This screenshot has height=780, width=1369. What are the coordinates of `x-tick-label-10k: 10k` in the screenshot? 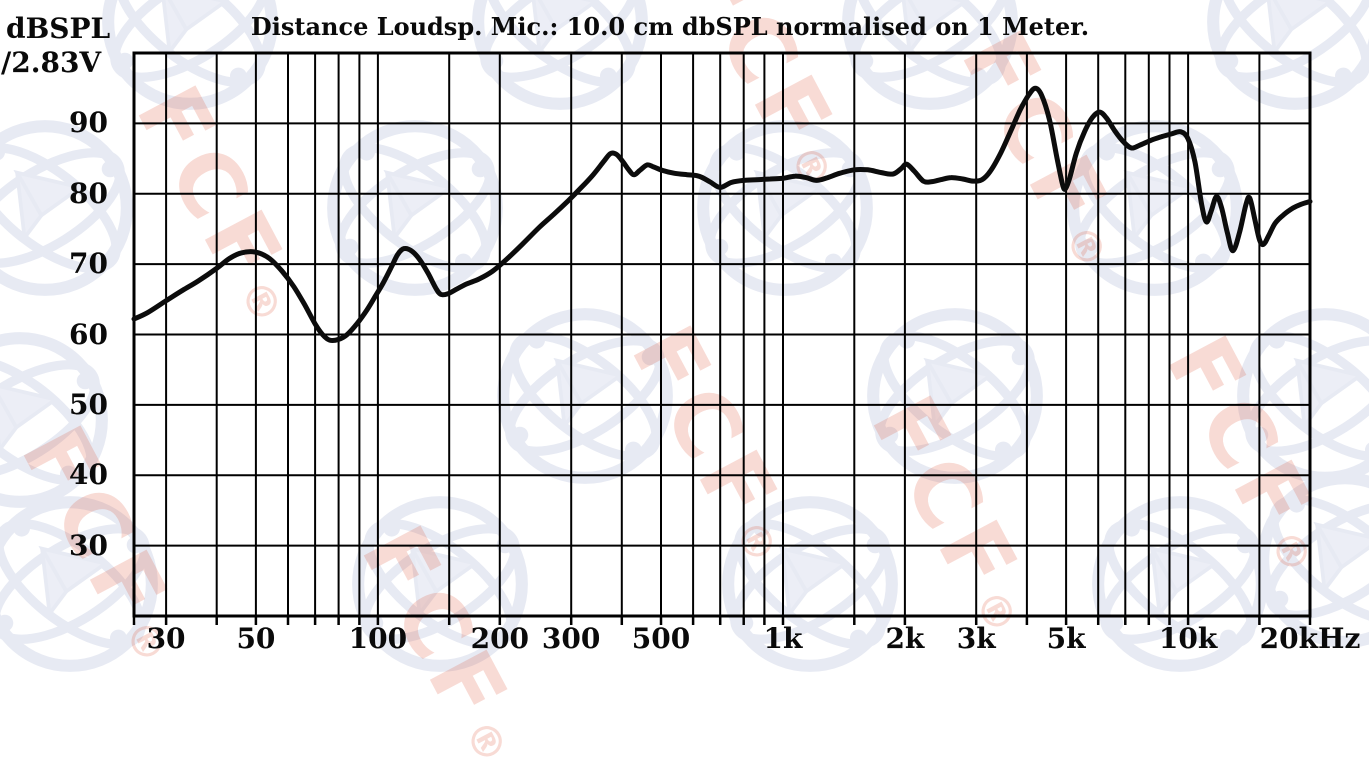 It's located at (1188, 638).